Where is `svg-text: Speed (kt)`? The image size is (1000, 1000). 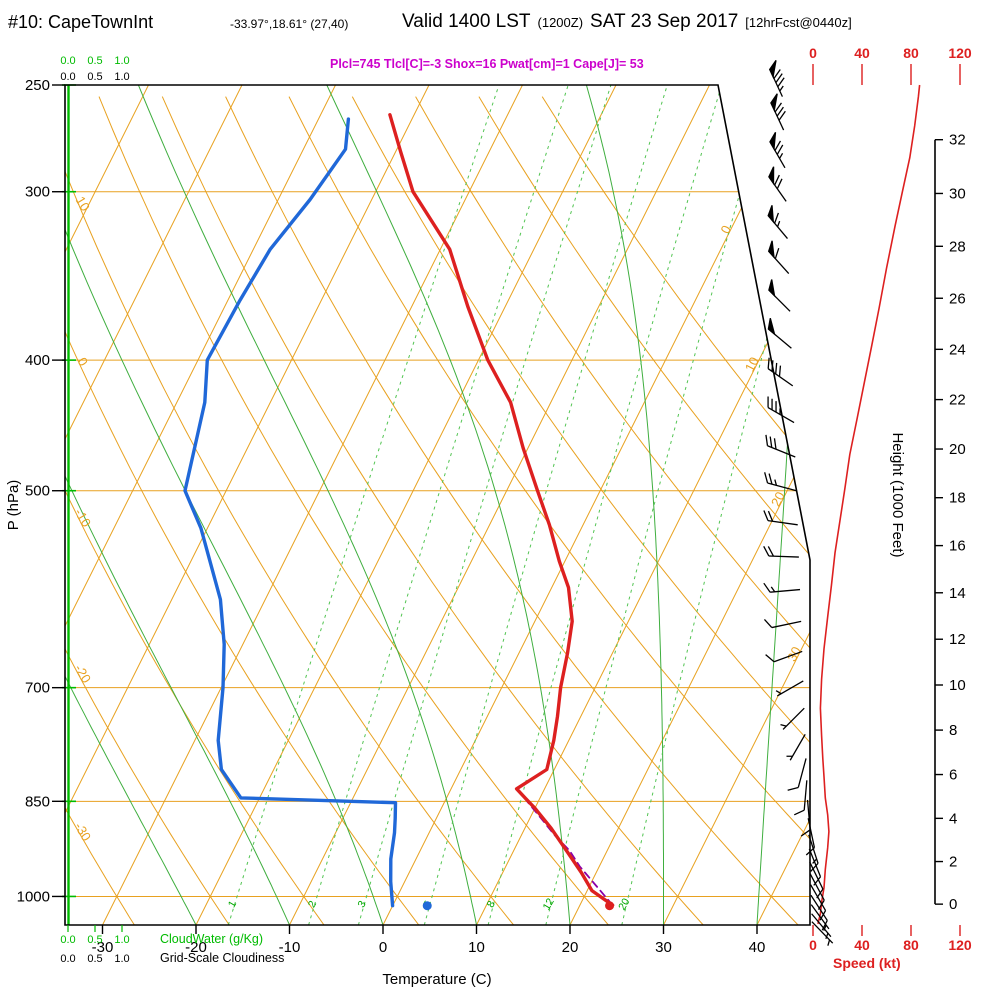
svg-text: Speed (kt) is located at coordinates (867, 963).